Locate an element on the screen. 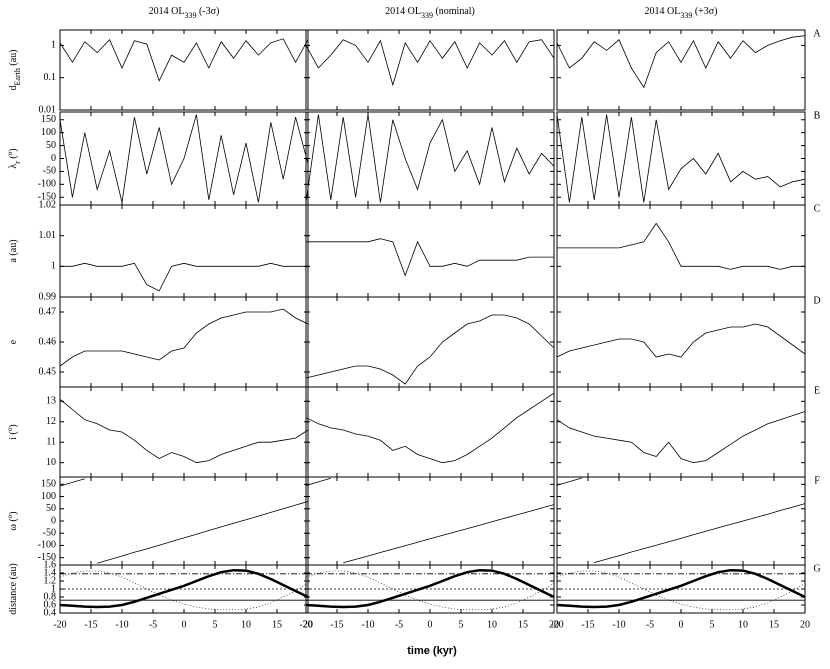 The width and height of the screenshot is (830, 669). y-axis-label: ω (o) is located at coordinates (13, 520).